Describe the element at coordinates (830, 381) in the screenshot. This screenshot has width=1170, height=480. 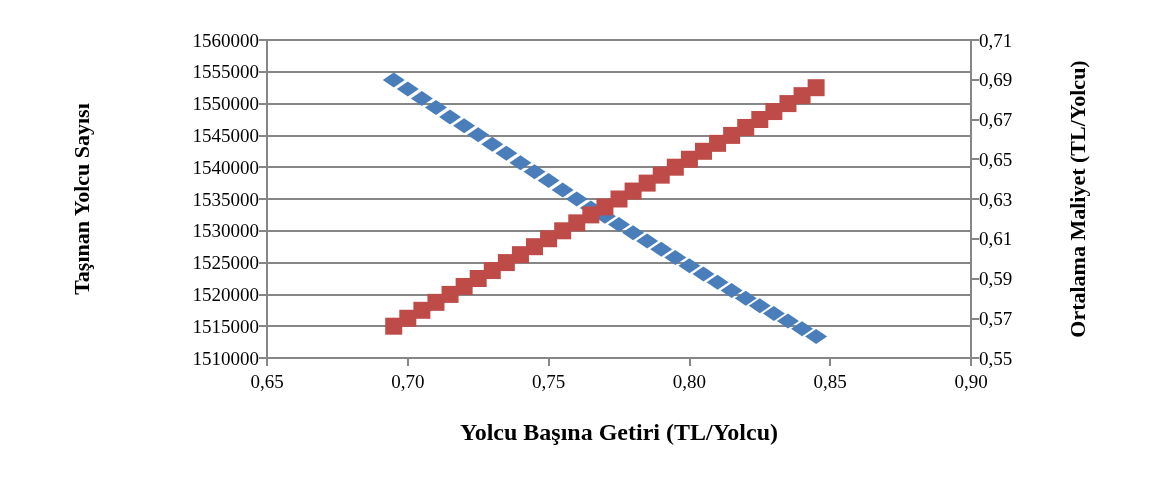
I see `x-tick-label: 0,85` at that location.